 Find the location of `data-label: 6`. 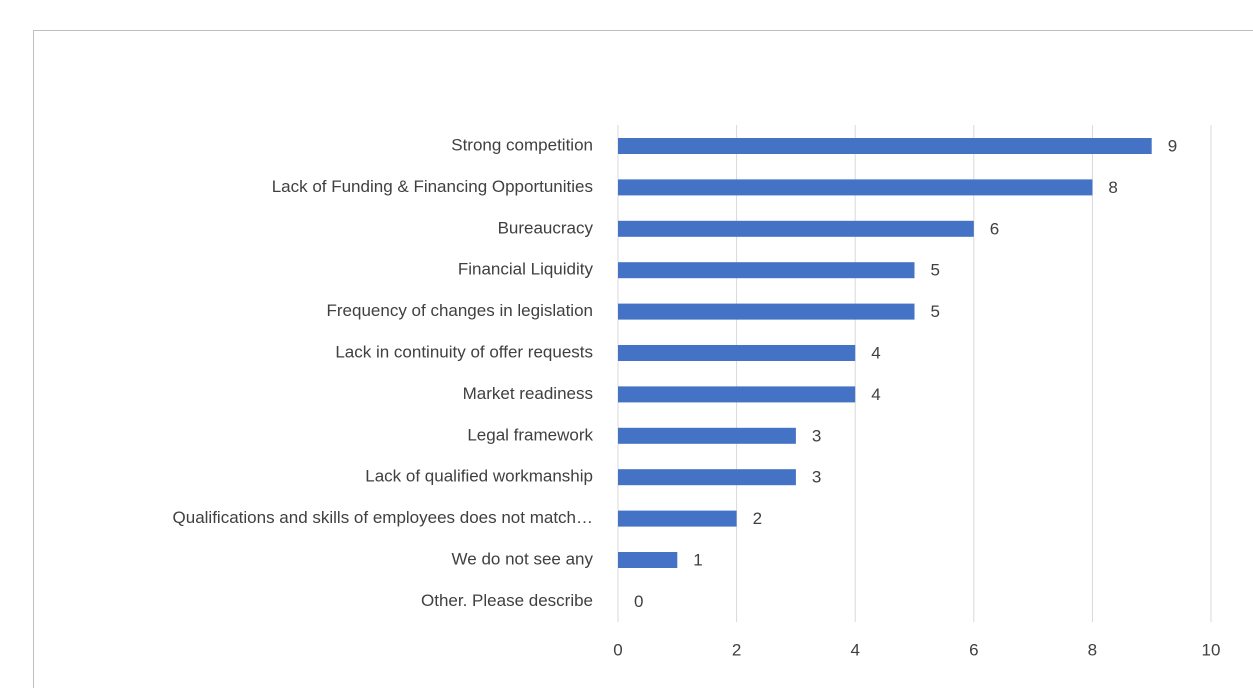

data-label: 6 is located at coordinates (994, 228).